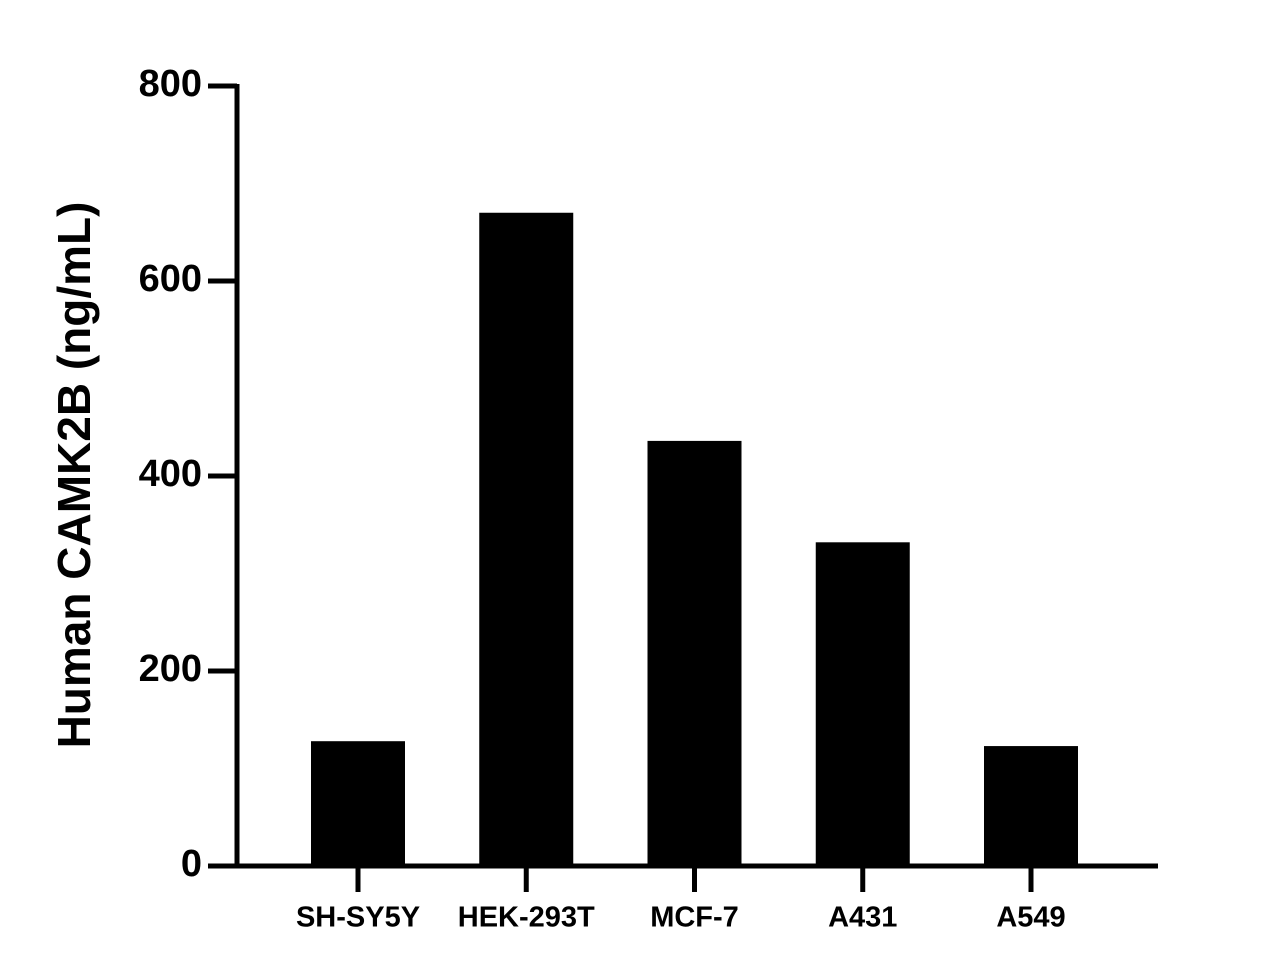 The height and width of the screenshot is (979, 1270). I want to click on x-tick-label: MCF-7, so click(694, 918).